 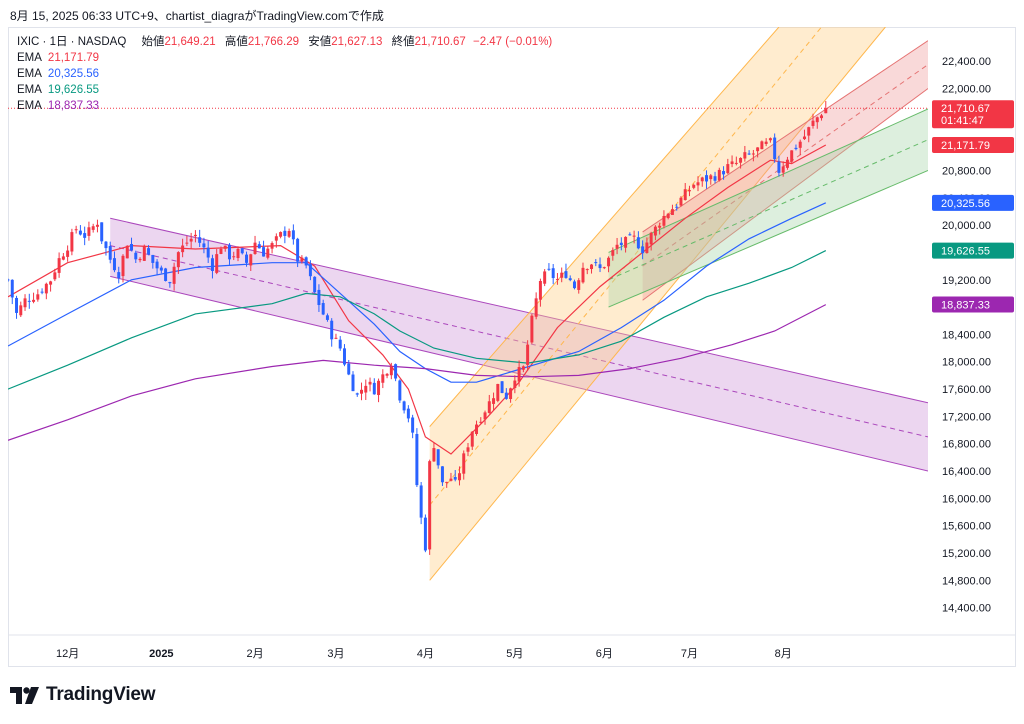 What do you see at coordinates (83, 695) in the screenshot?
I see `tradingview-logo: TradingView` at bounding box center [83, 695].